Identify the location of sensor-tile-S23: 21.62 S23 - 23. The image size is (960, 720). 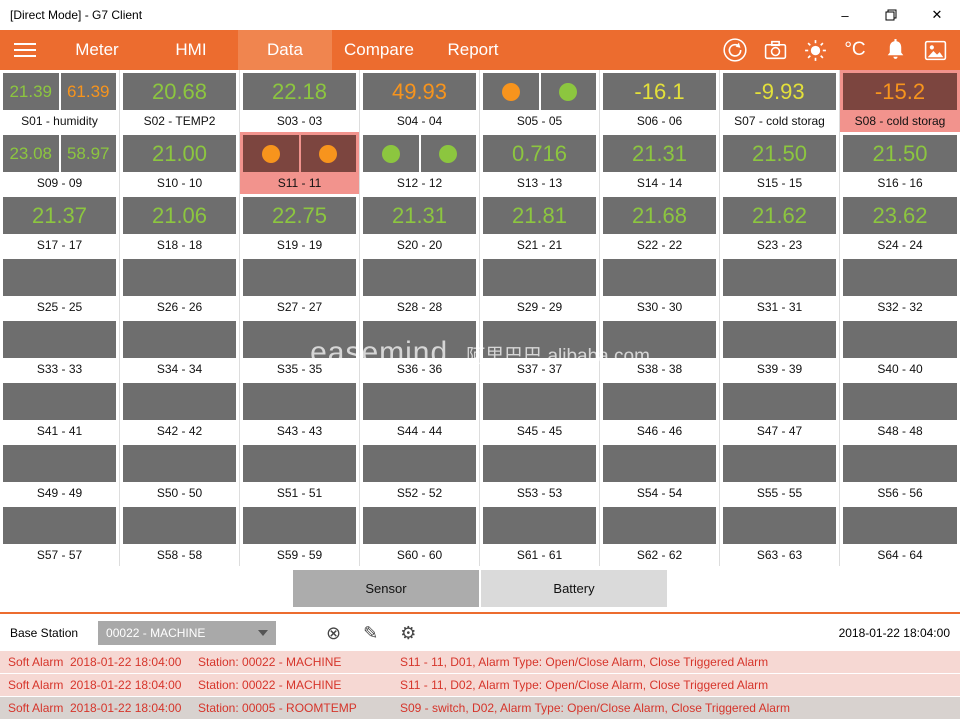
(780, 225).